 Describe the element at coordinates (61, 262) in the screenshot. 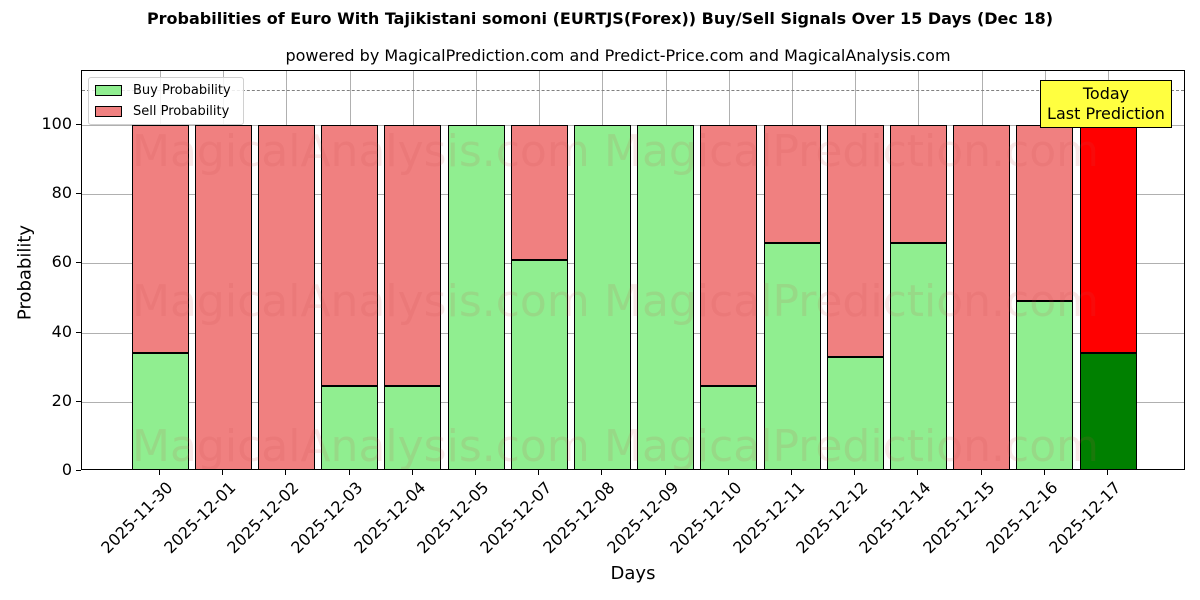

I see `y-tick-label: 60` at that location.